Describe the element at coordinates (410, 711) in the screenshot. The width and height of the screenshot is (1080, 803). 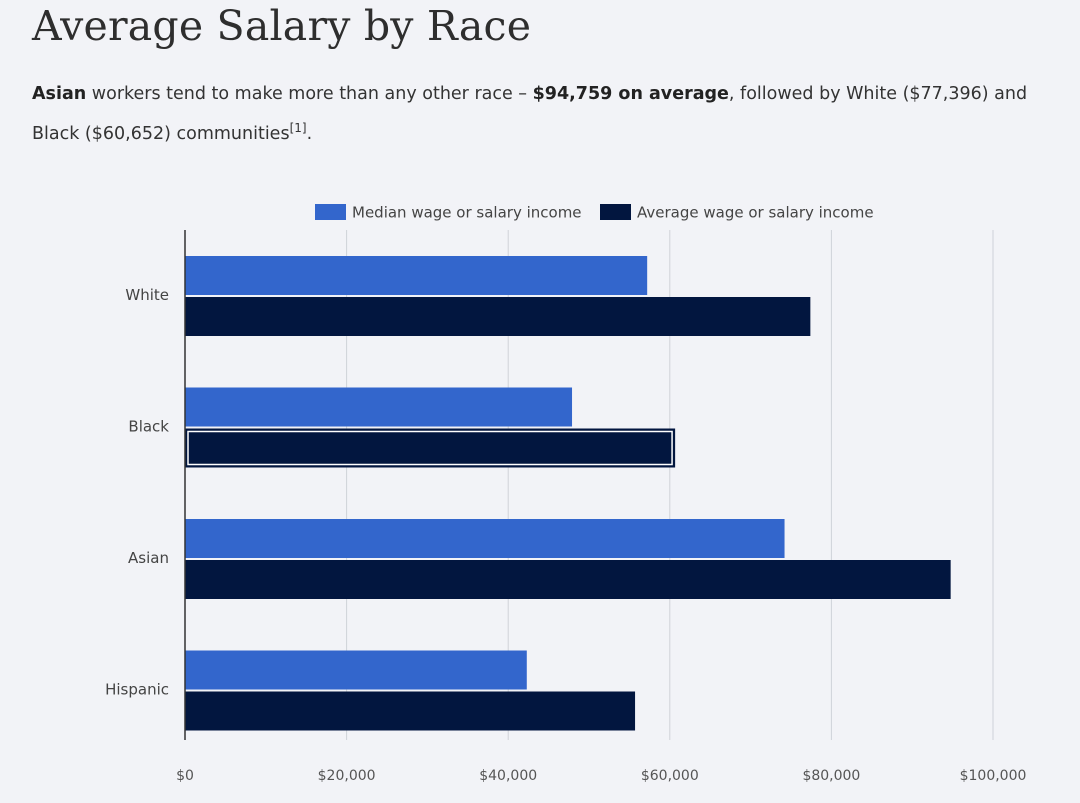
I see `bar-hispanic-average` at that location.